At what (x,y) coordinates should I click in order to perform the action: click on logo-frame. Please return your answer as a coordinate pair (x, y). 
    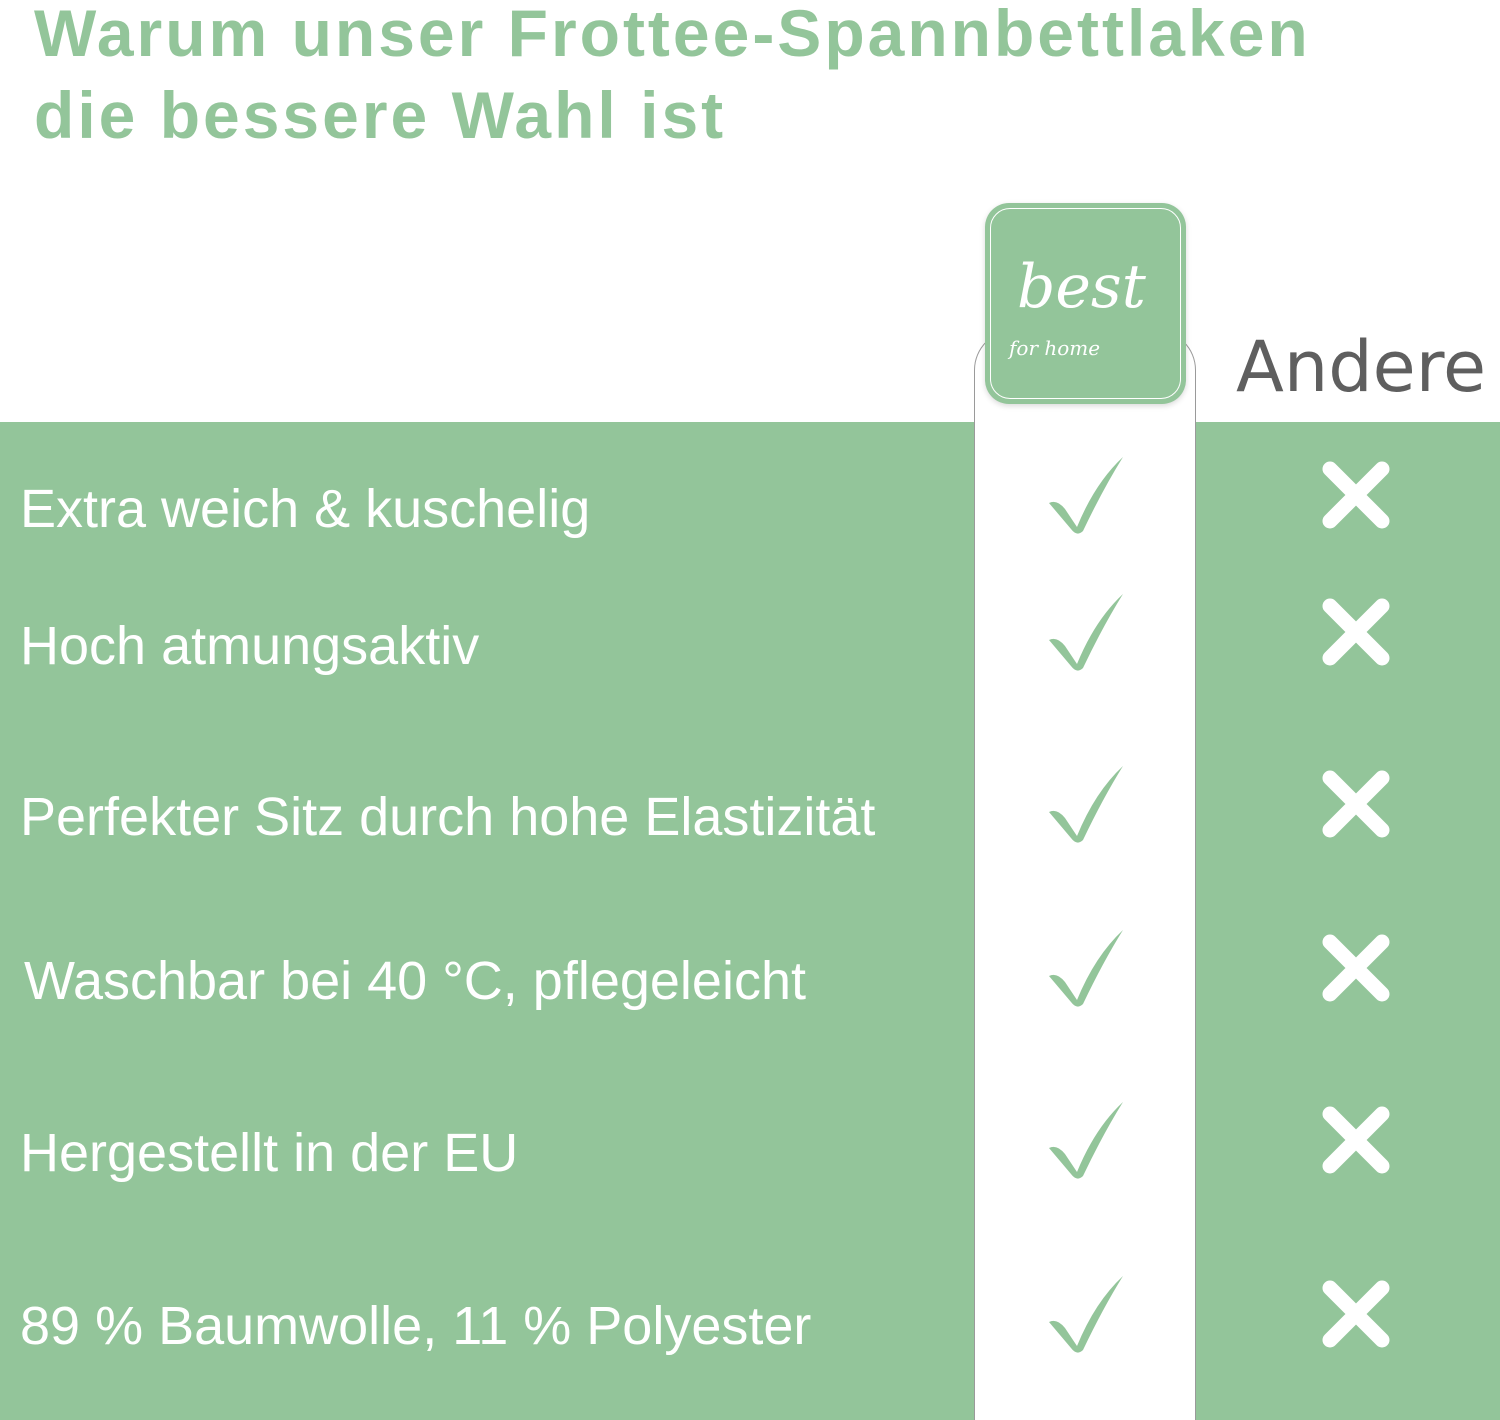
    Looking at the image, I should click on (1085, 303).